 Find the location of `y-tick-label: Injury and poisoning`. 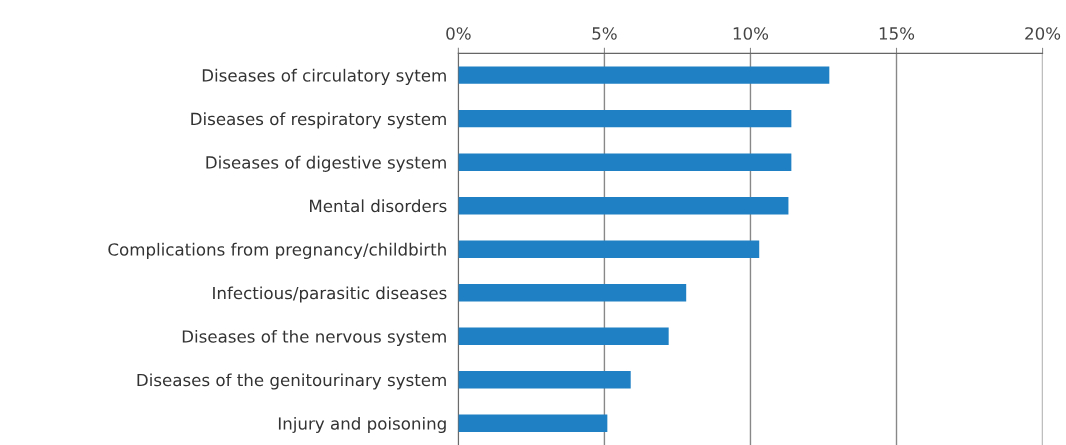

y-tick-label: Injury and poisoning is located at coordinates (362, 425).